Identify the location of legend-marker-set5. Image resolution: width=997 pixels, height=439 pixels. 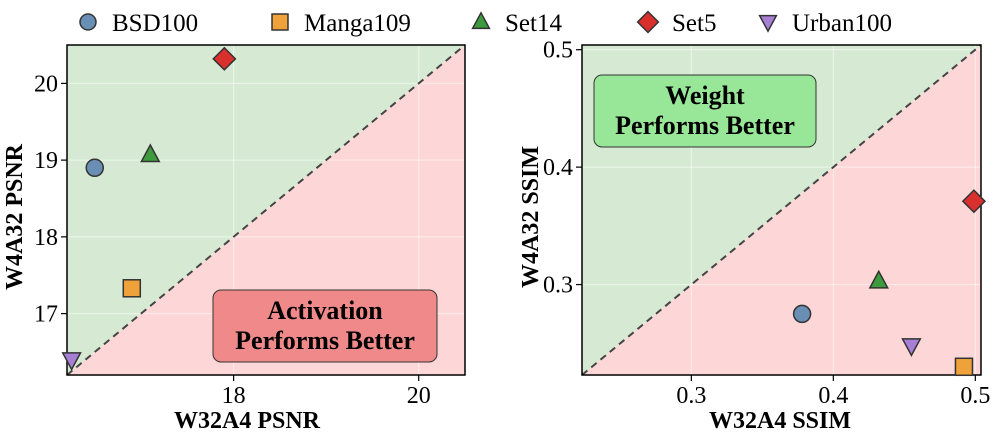
(648, 22).